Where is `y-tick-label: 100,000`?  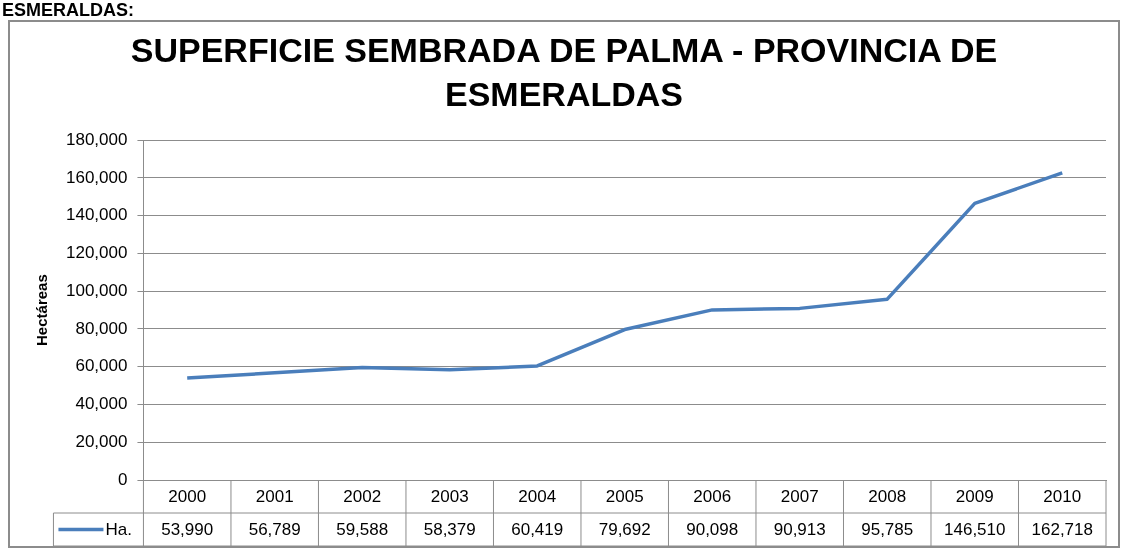
y-tick-label: 100,000 is located at coordinates (97, 290).